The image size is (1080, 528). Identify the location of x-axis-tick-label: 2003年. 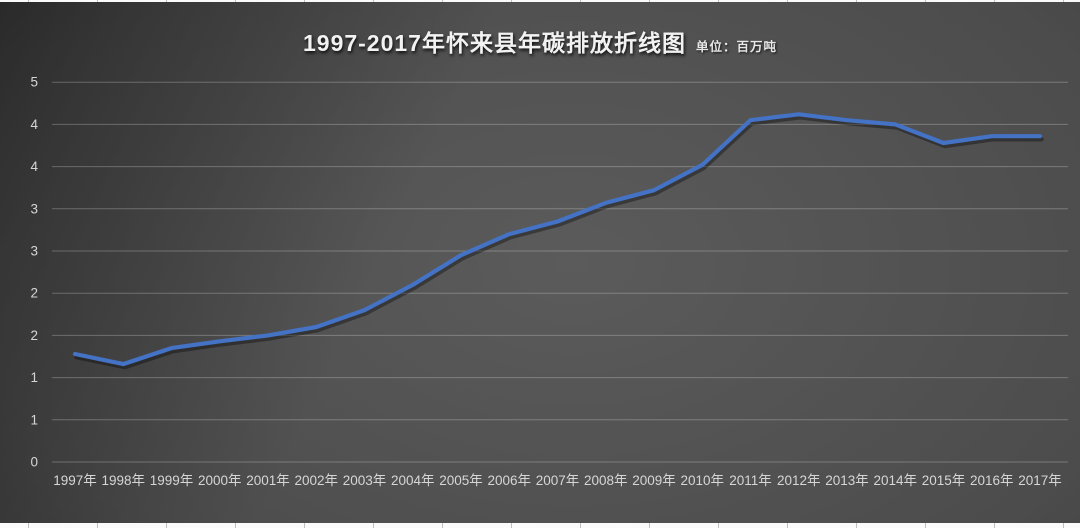
(365, 480).